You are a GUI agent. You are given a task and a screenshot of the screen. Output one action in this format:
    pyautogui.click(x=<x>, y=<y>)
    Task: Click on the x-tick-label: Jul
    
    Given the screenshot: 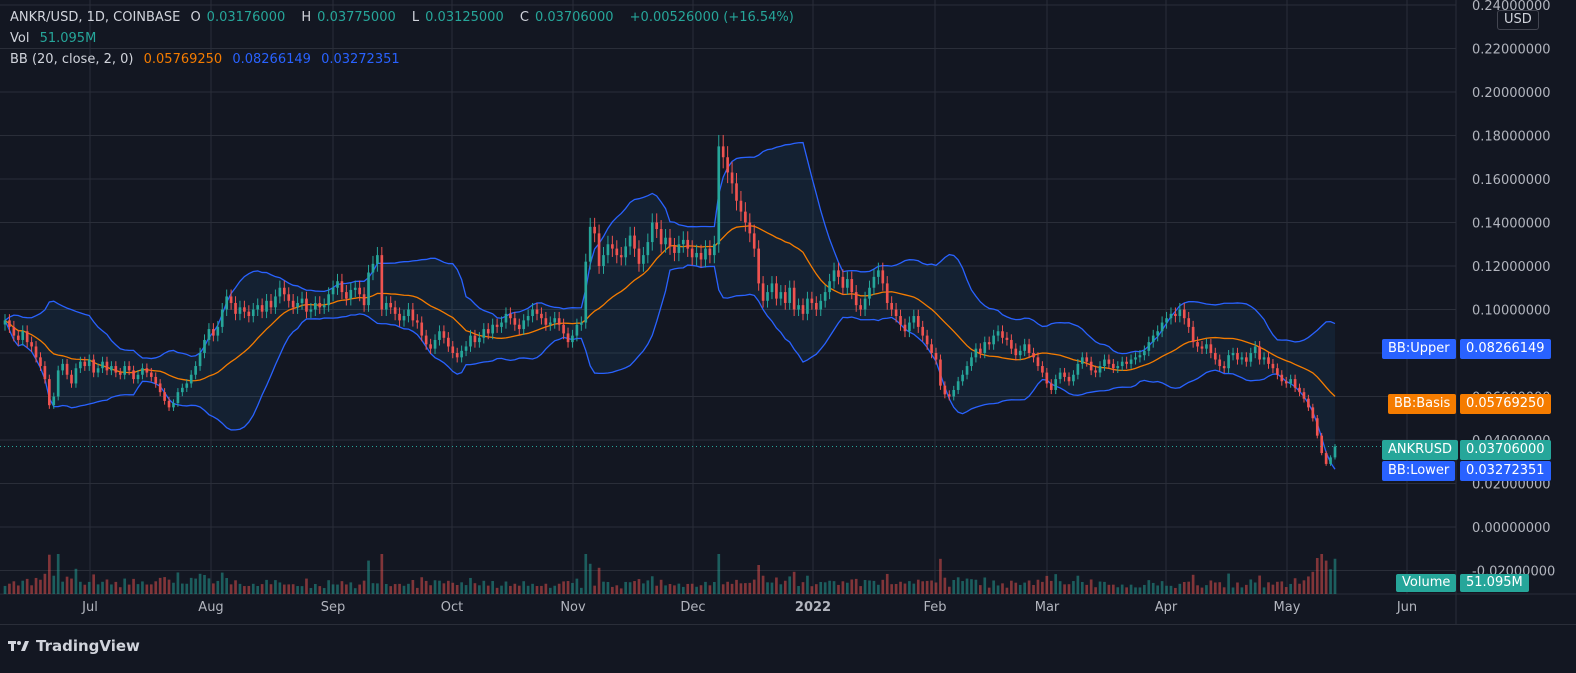 What is the action you would take?
    pyautogui.click(x=89, y=607)
    